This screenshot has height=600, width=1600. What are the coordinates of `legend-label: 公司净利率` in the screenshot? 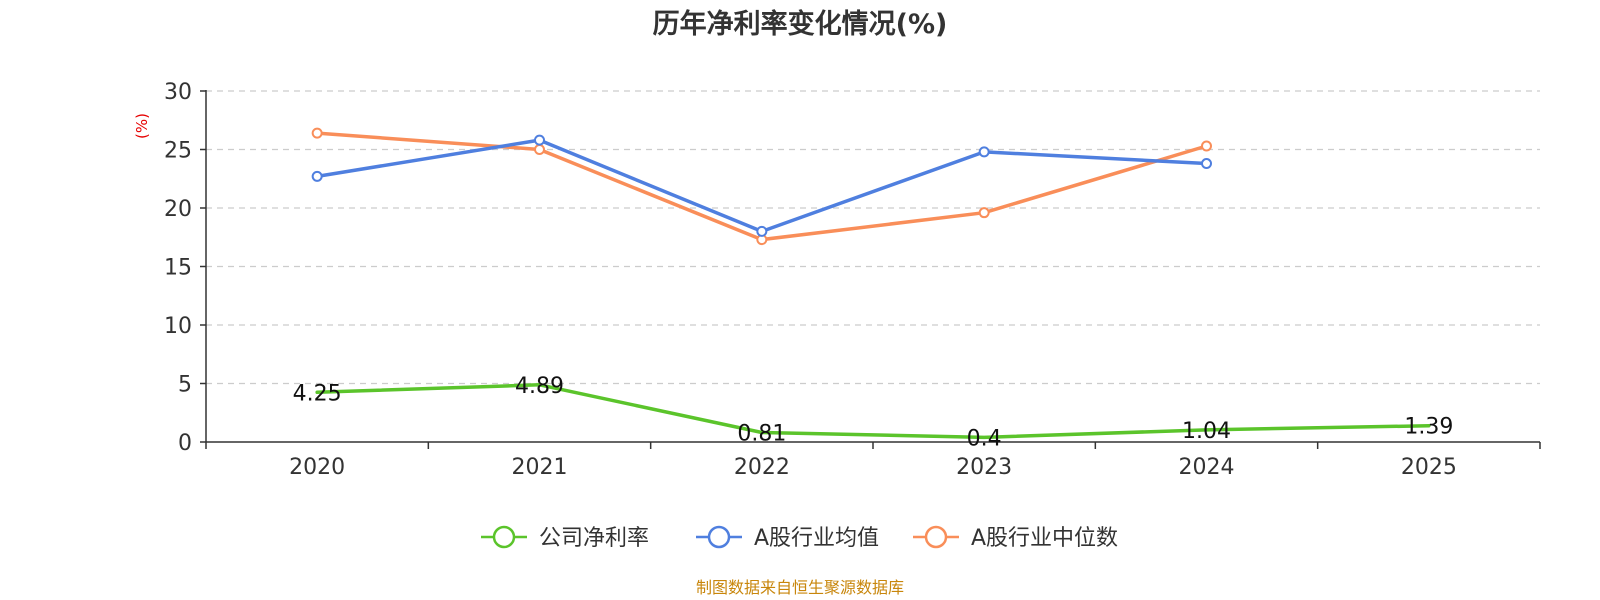 It's located at (594, 538).